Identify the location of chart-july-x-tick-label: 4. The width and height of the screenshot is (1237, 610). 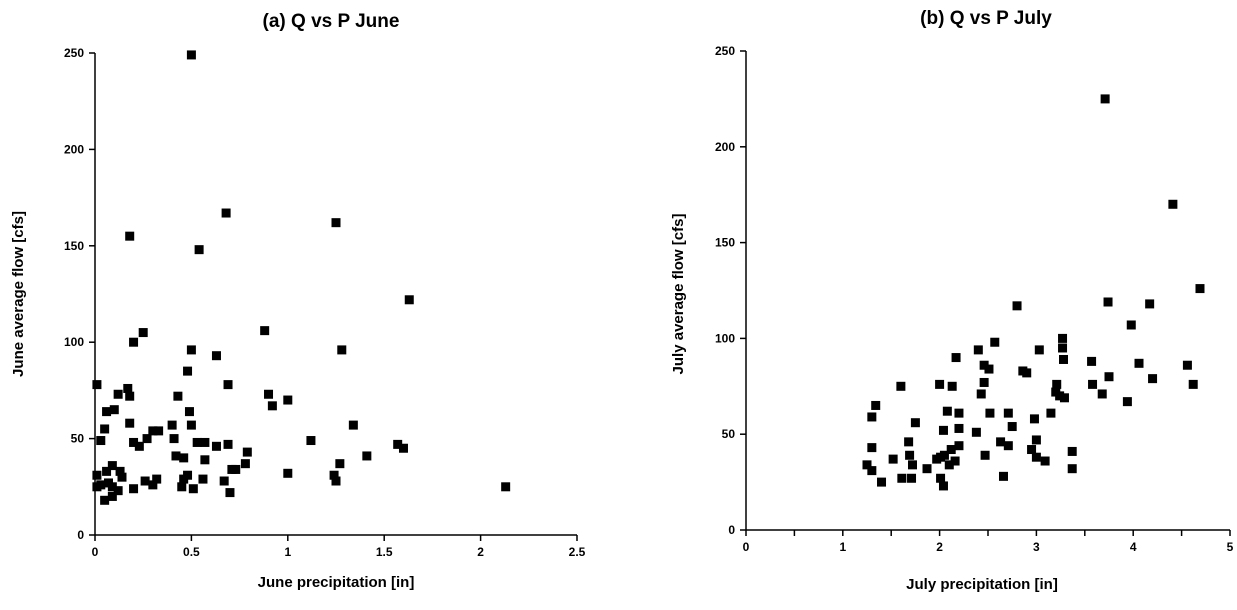
(1133, 547).